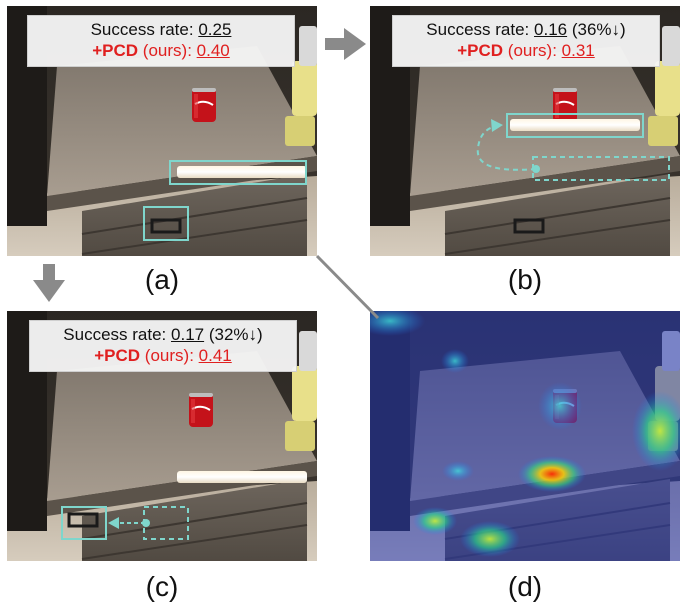  Describe the element at coordinates (397, 323) in the screenshot. I see `heatmap-hotspot-topleft` at that location.